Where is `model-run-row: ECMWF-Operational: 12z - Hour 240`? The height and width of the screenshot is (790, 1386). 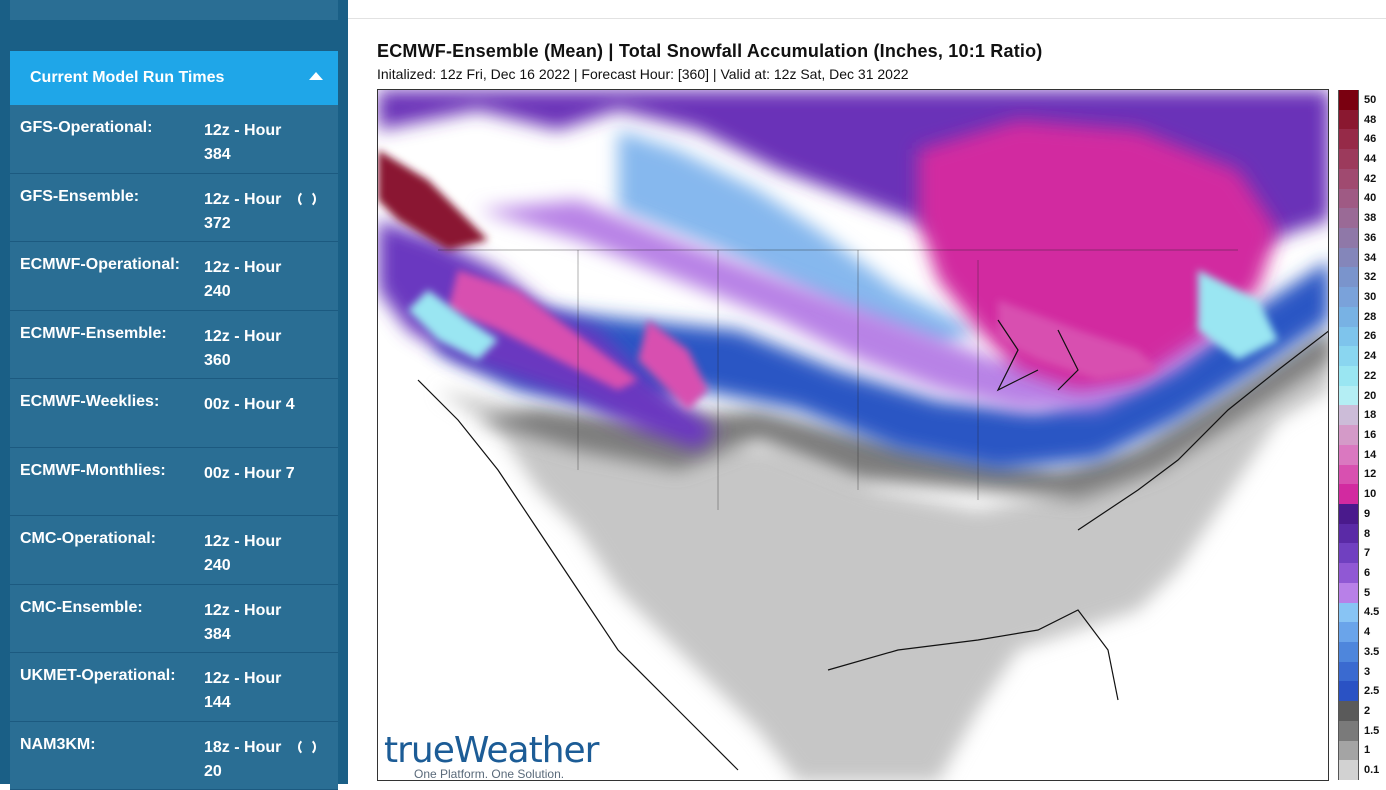
model-run-row: ECMWF-Operational: 12z - Hour 240 is located at coordinates (174, 276).